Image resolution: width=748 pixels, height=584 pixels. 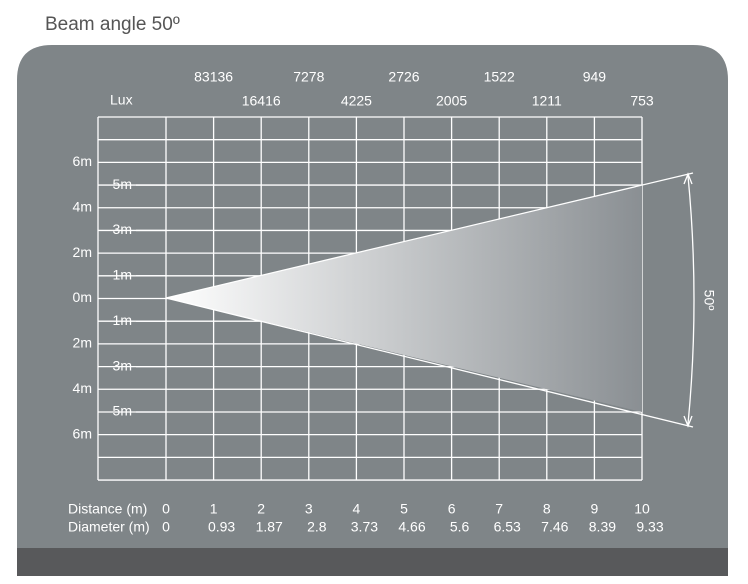 What do you see at coordinates (356, 101) in the screenshot?
I see `lux-value: 4225` at bounding box center [356, 101].